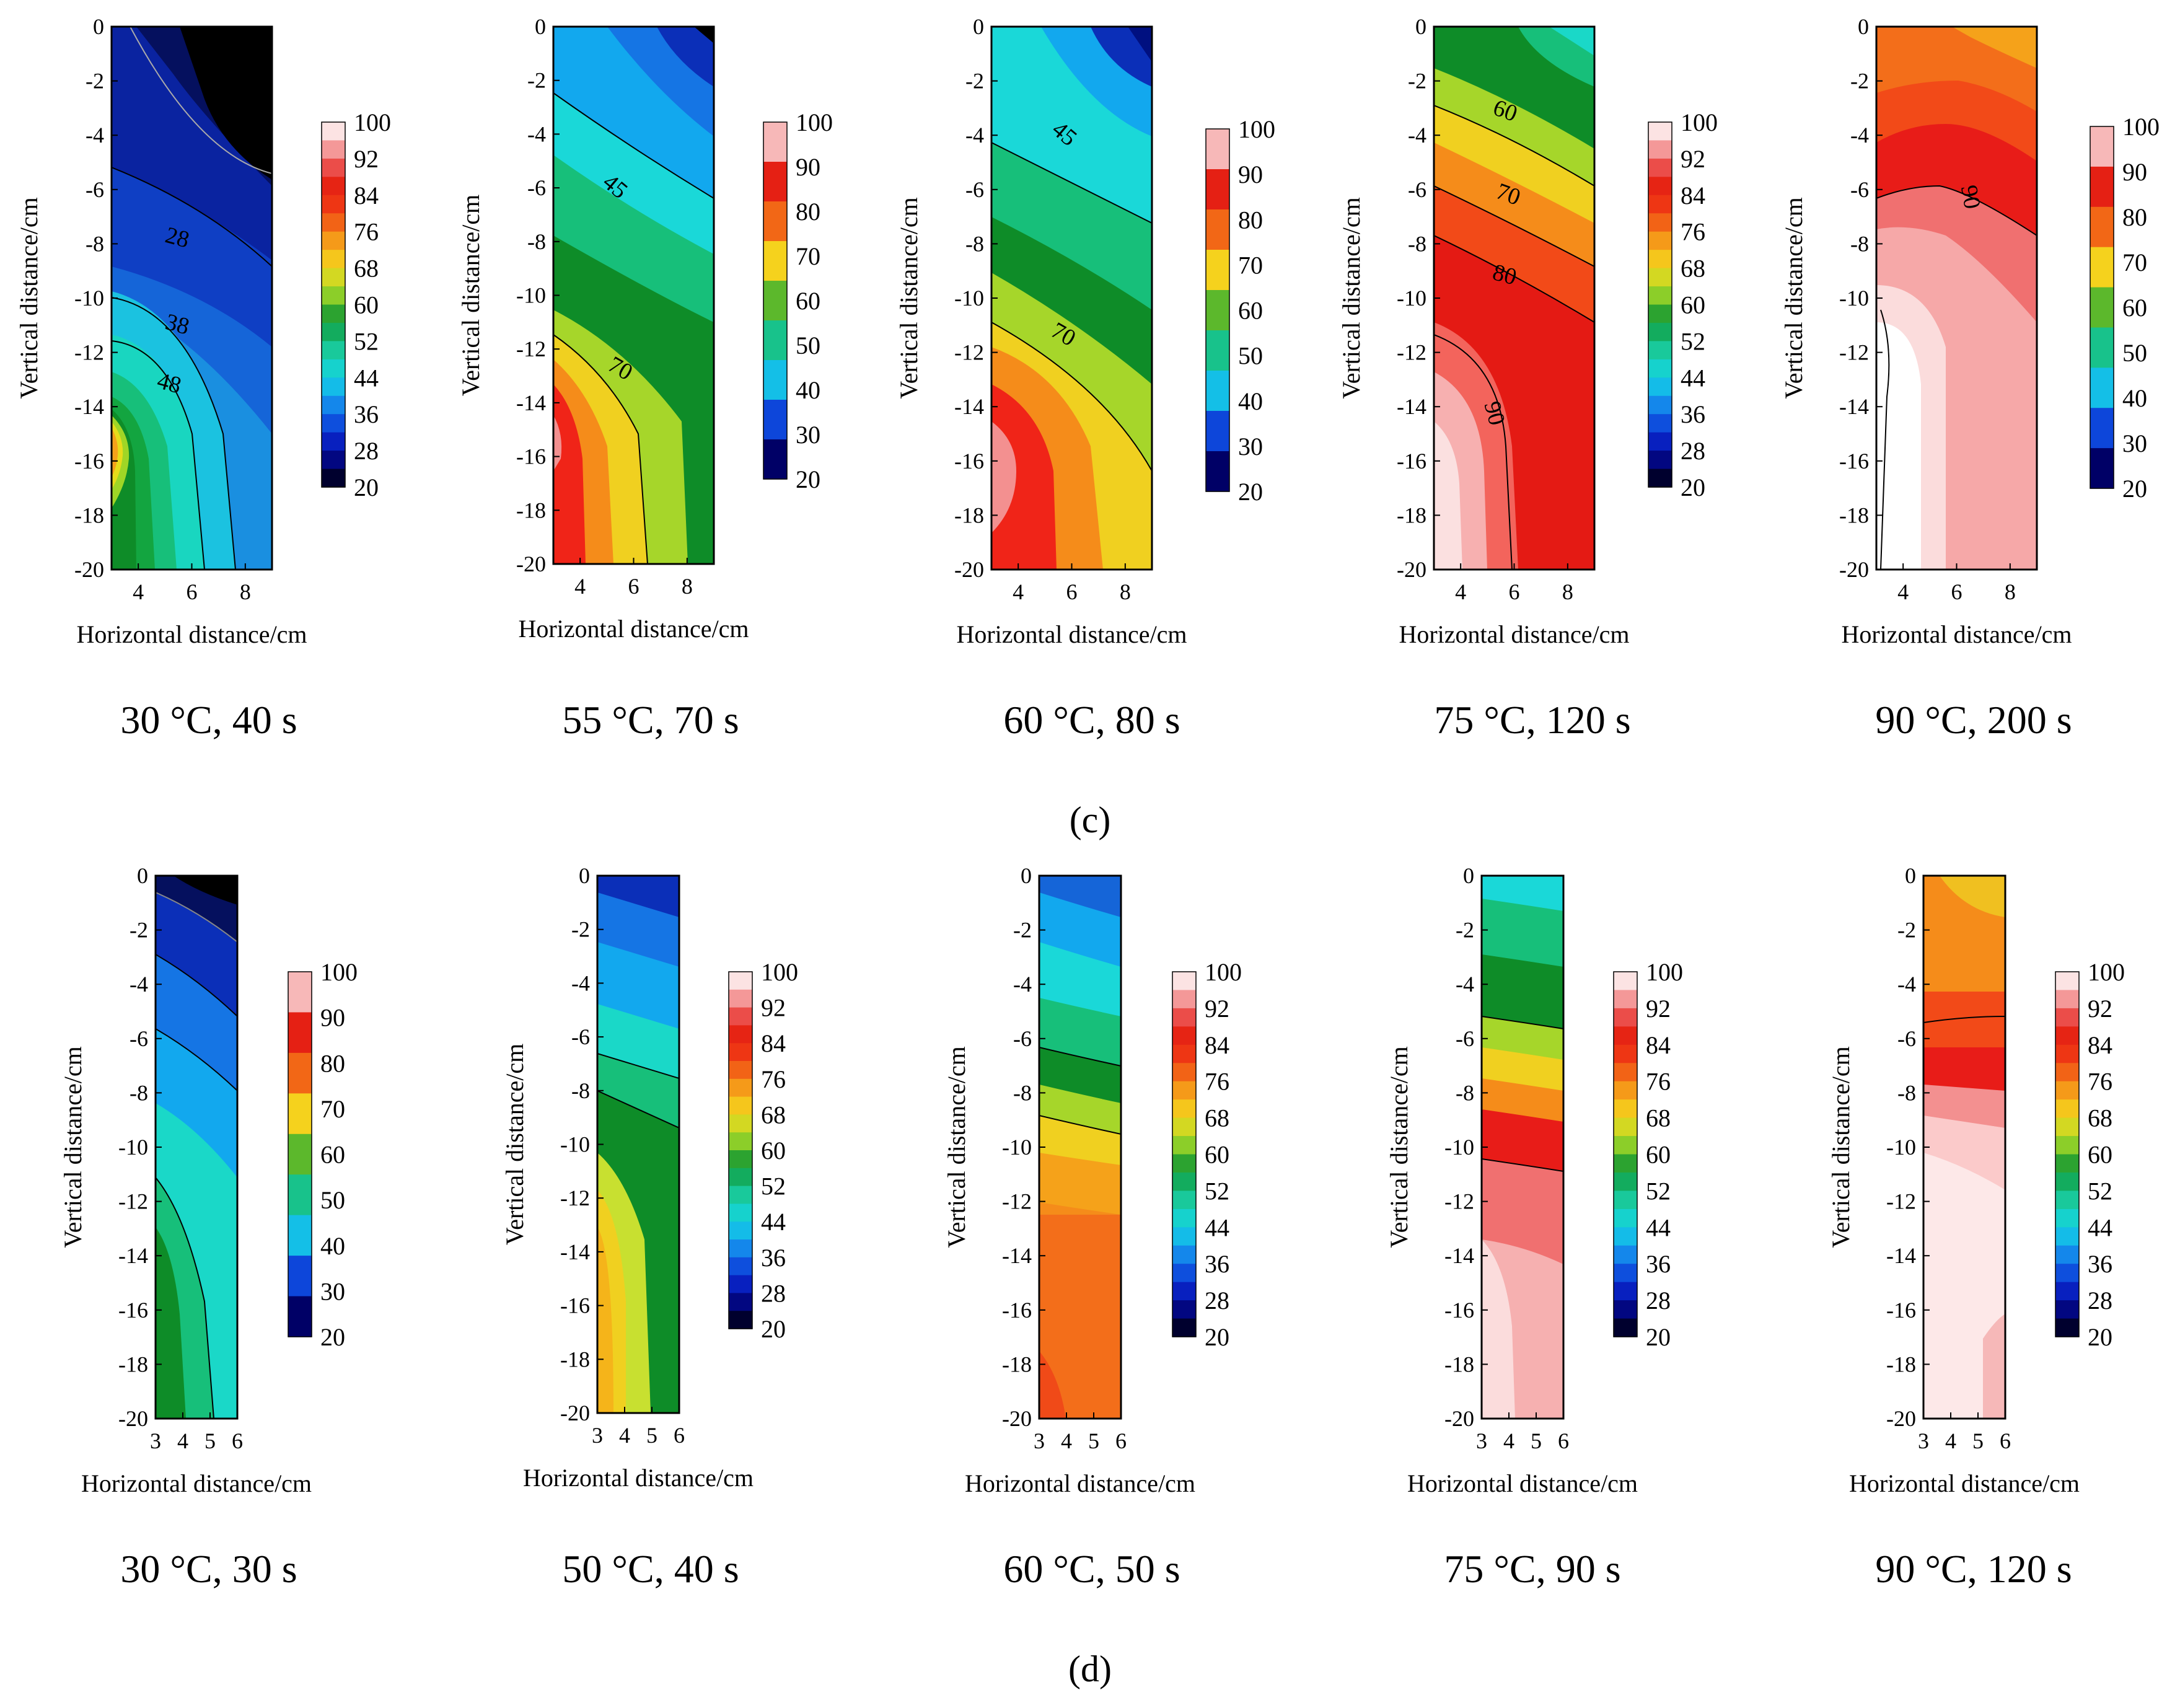  Describe the element at coordinates (1978, 1440) in the screenshot. I see `x-tick-label: 5` at that location.